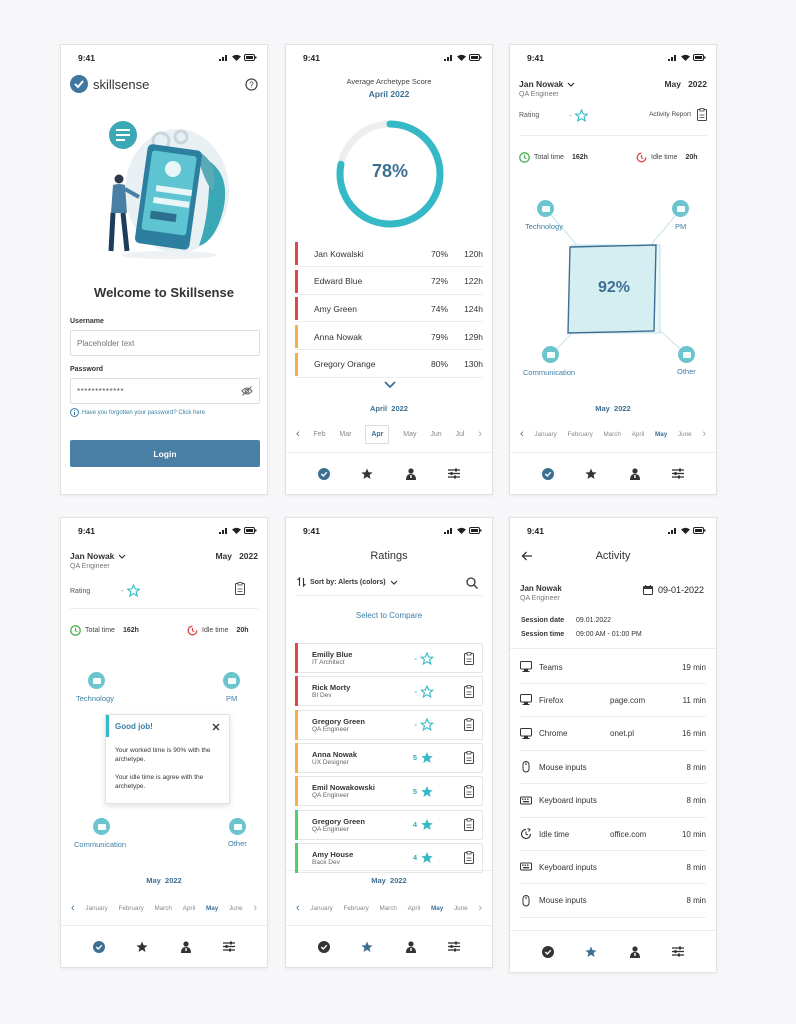  Describe the element at coordinates (165, 343) in the screenshot. I see `username-input` at that location.